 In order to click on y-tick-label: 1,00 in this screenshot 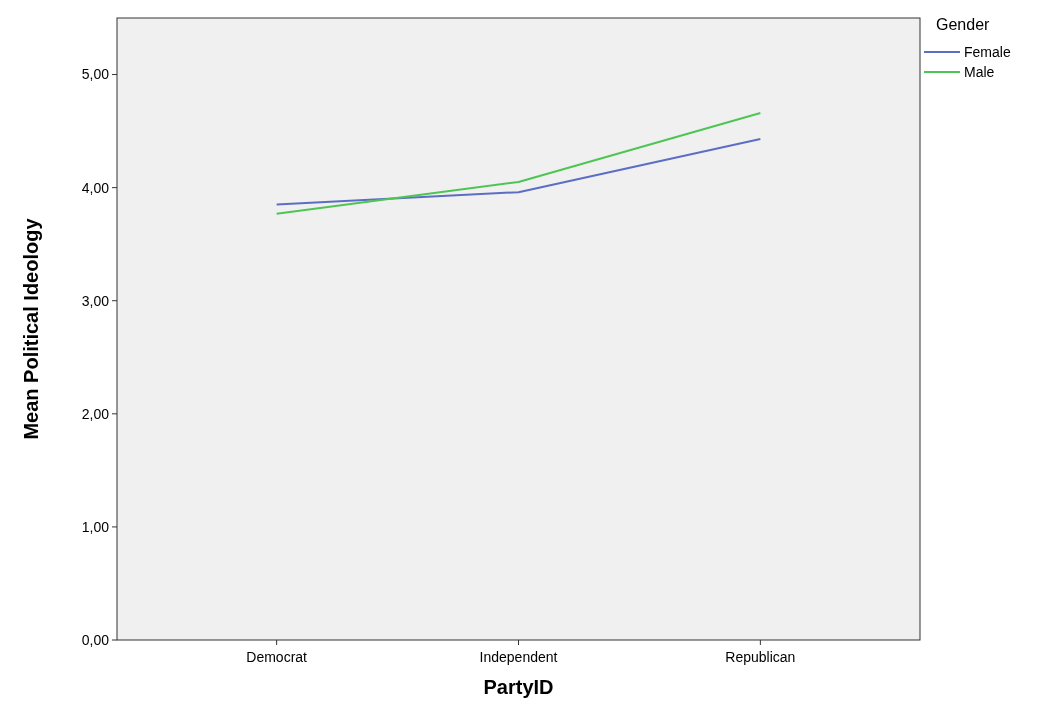, I will do `click(95, 526)`.